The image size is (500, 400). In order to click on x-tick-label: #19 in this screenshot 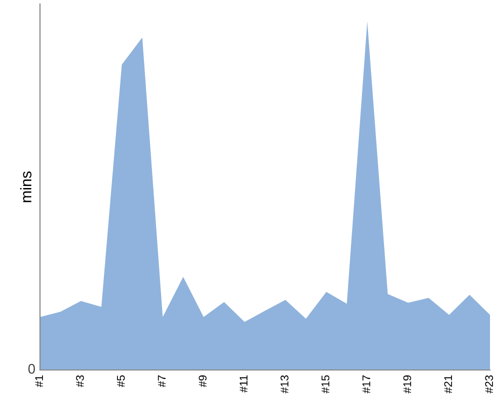, I will do `click(407, 384)`.